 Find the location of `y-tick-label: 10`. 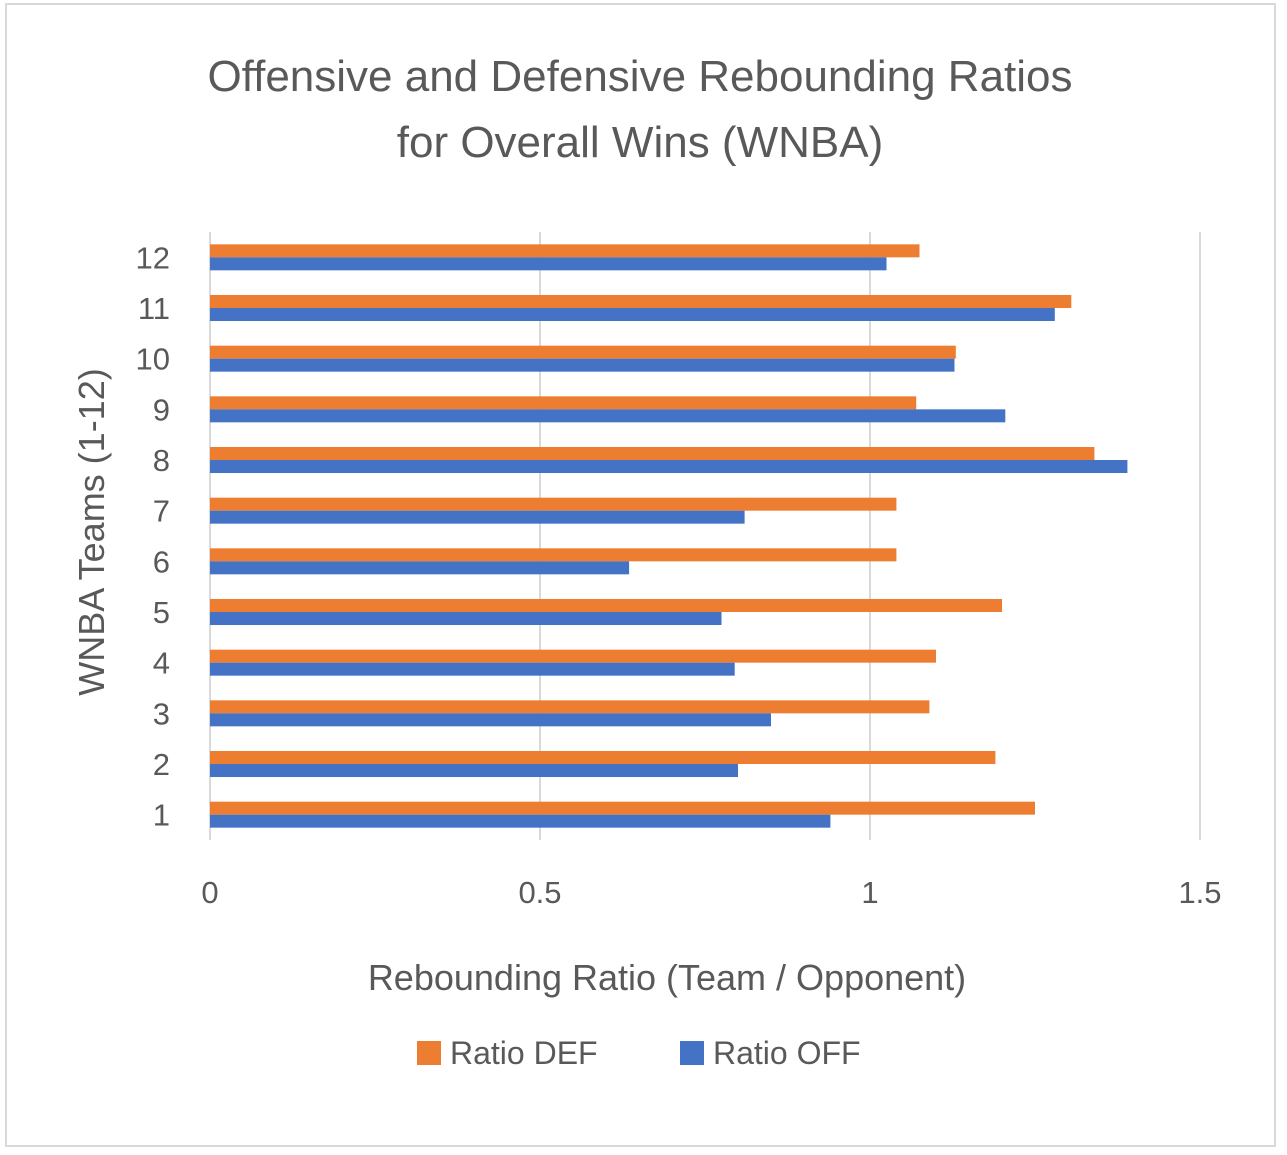

y-tick-label: 10 is located at coordinates (153, 359).